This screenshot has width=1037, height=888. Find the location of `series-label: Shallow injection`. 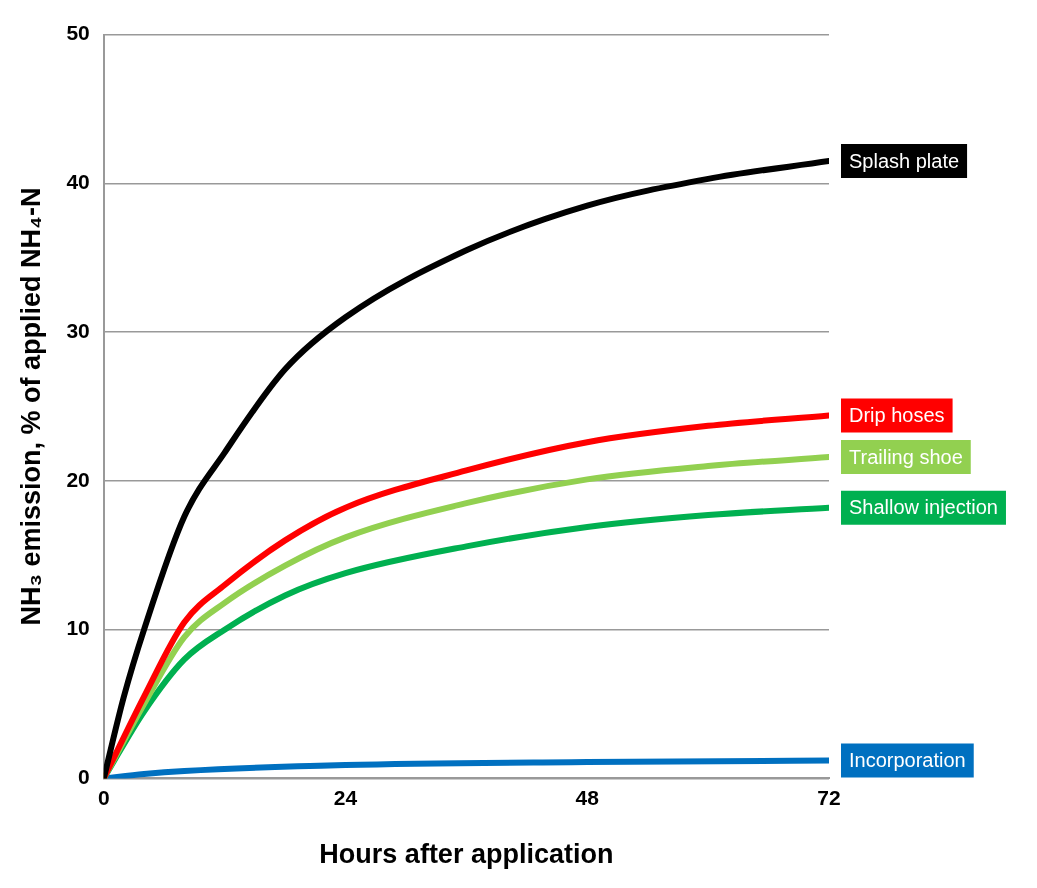

series-label: Shallow injection is located at coordinates (923, 507).